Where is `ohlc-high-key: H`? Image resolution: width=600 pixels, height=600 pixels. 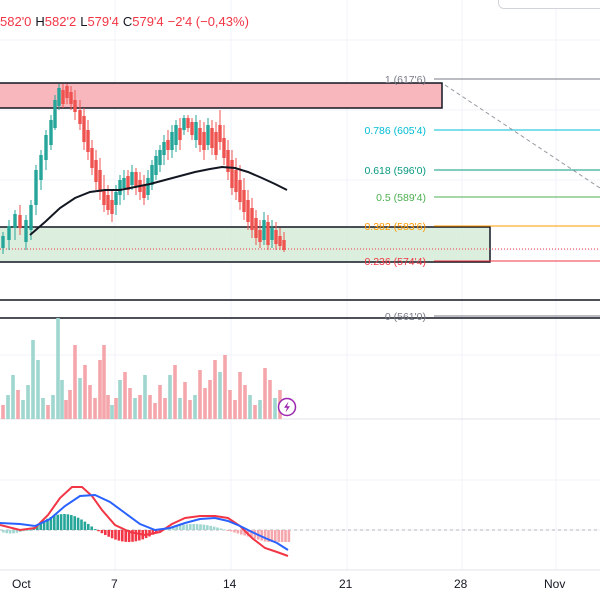 ohlc-high-key: H is located at coordinates (39, 21).